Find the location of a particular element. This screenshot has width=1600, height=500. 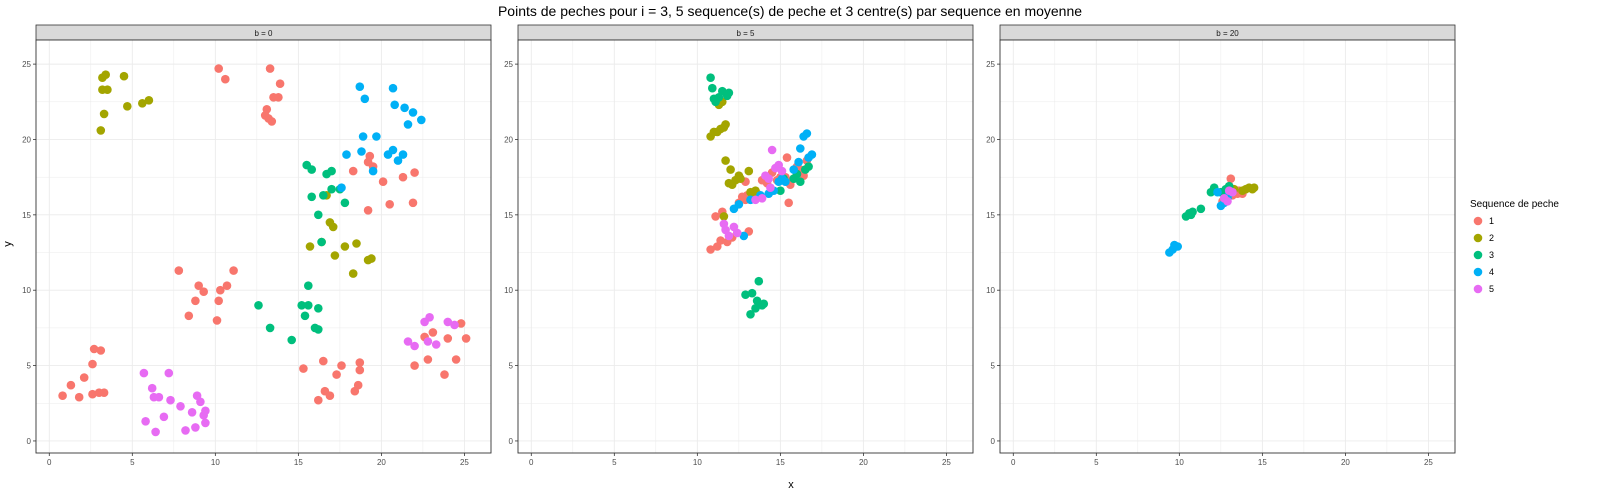

y-axis-title: y is located at coordinates (8, 244).